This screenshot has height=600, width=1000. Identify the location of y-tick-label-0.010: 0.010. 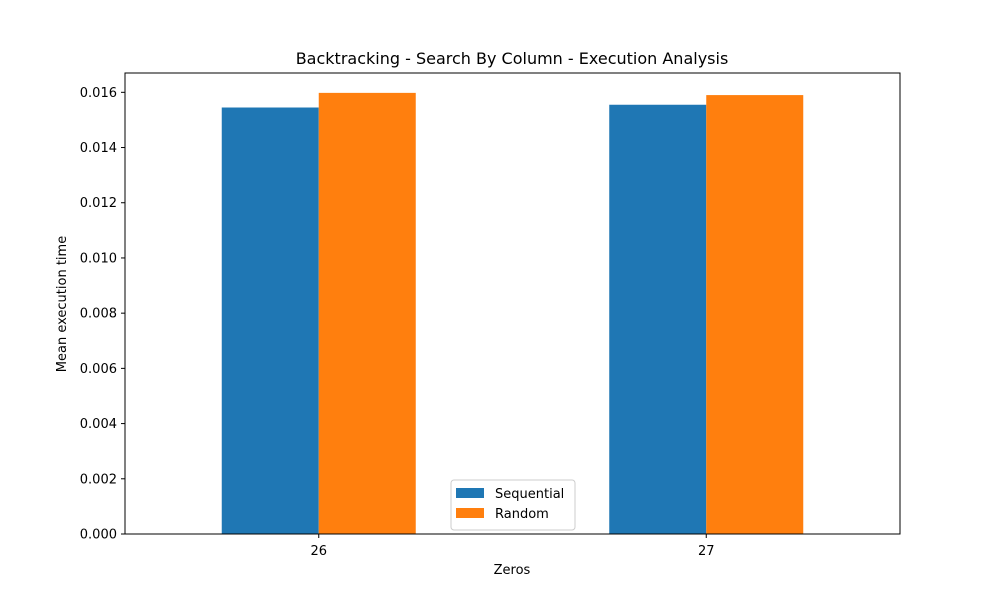
(98, 258).